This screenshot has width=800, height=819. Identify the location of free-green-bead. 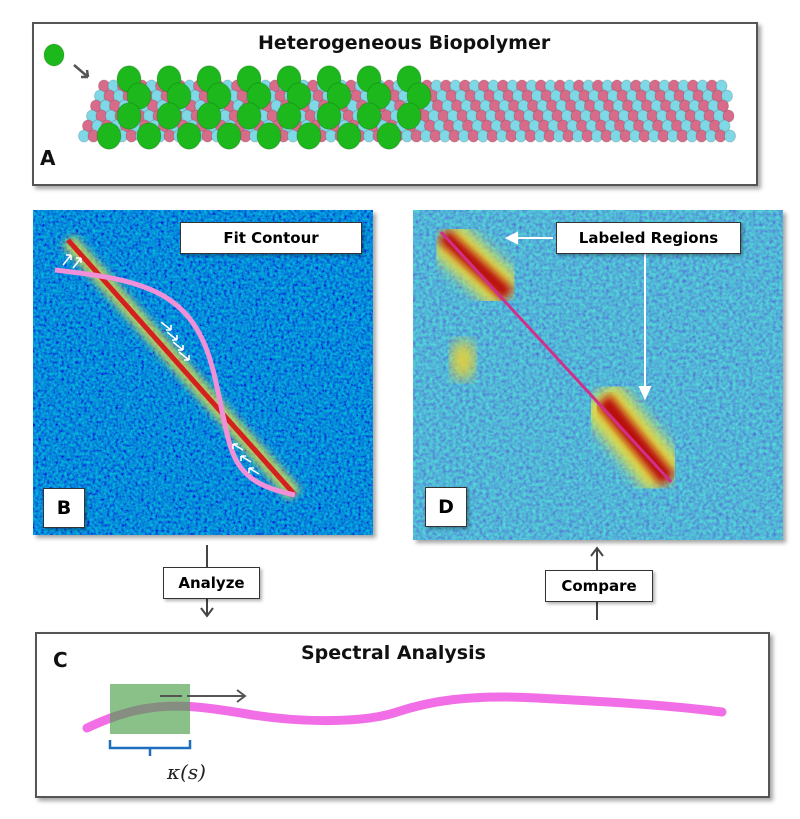
(54, 55).